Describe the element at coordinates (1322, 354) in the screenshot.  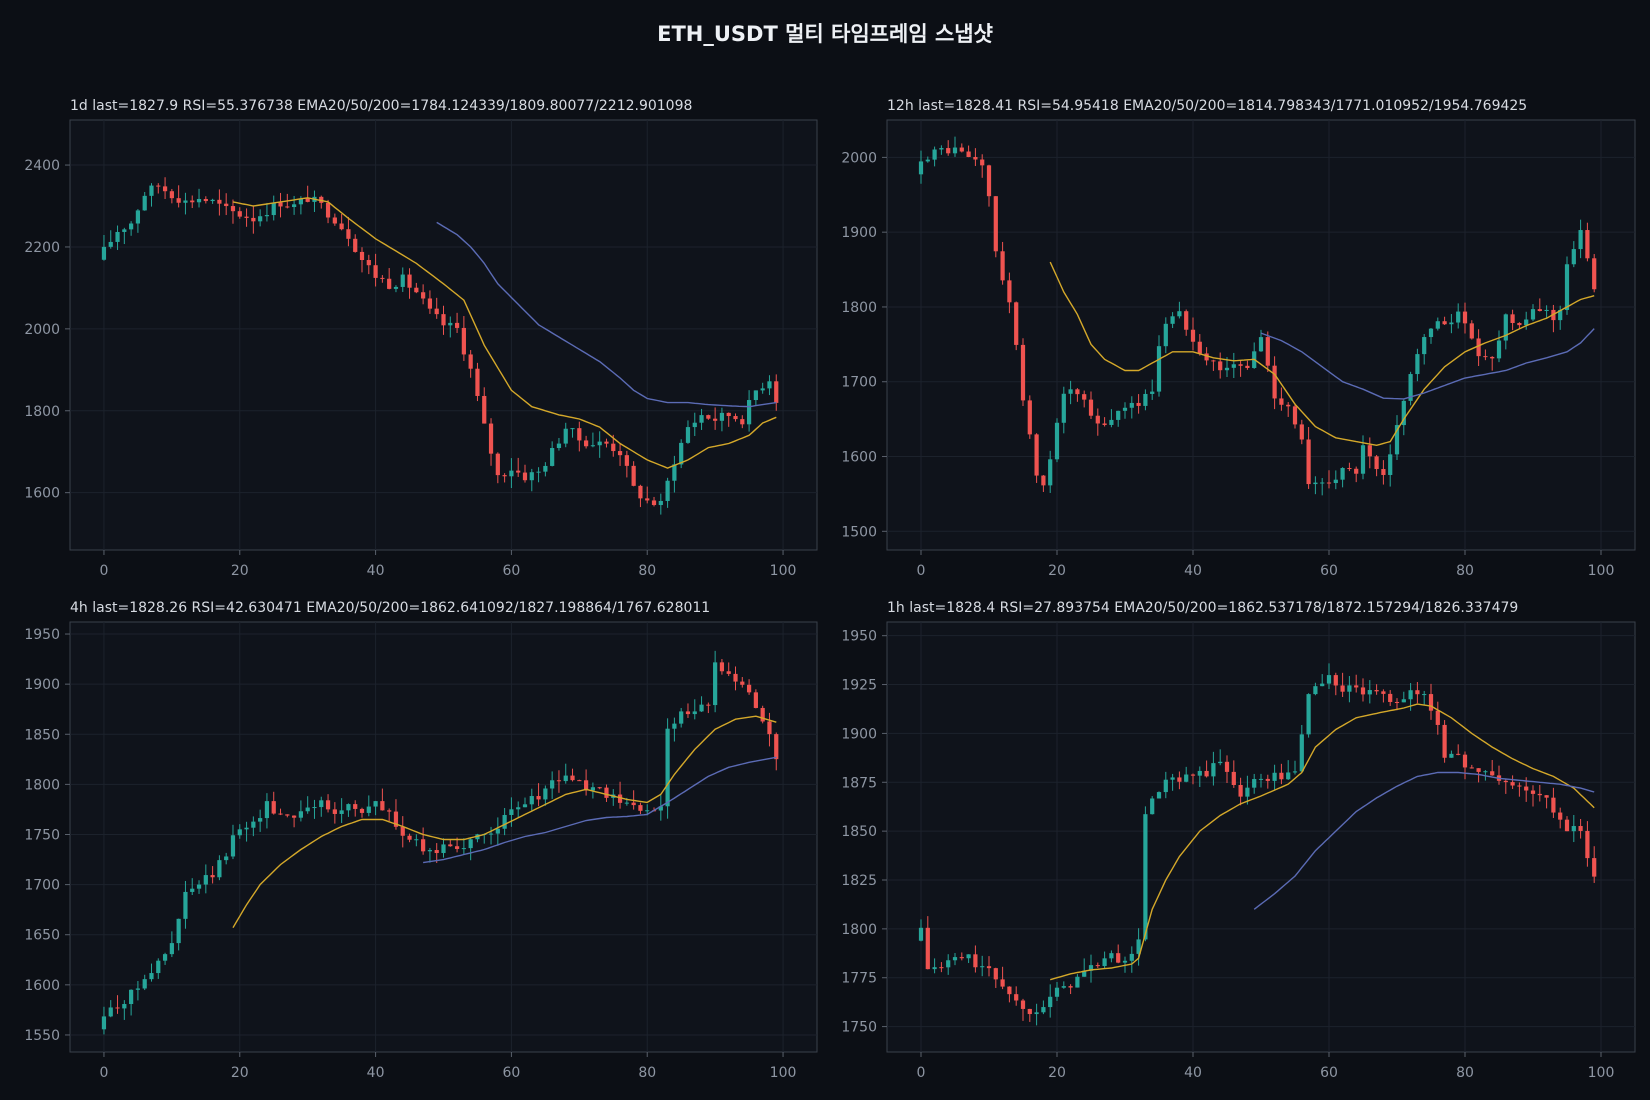
I see `ema20-line` at that location.